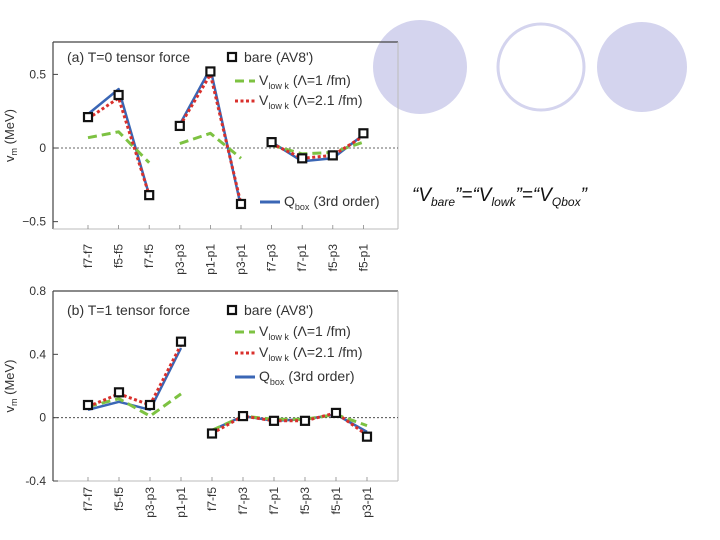 This screenshot has height=540, width=720. What do you see at coordinates (37, 74) in the screenshot?
I see `y-tick-label: 0.5` at bounding box center [37, 74].